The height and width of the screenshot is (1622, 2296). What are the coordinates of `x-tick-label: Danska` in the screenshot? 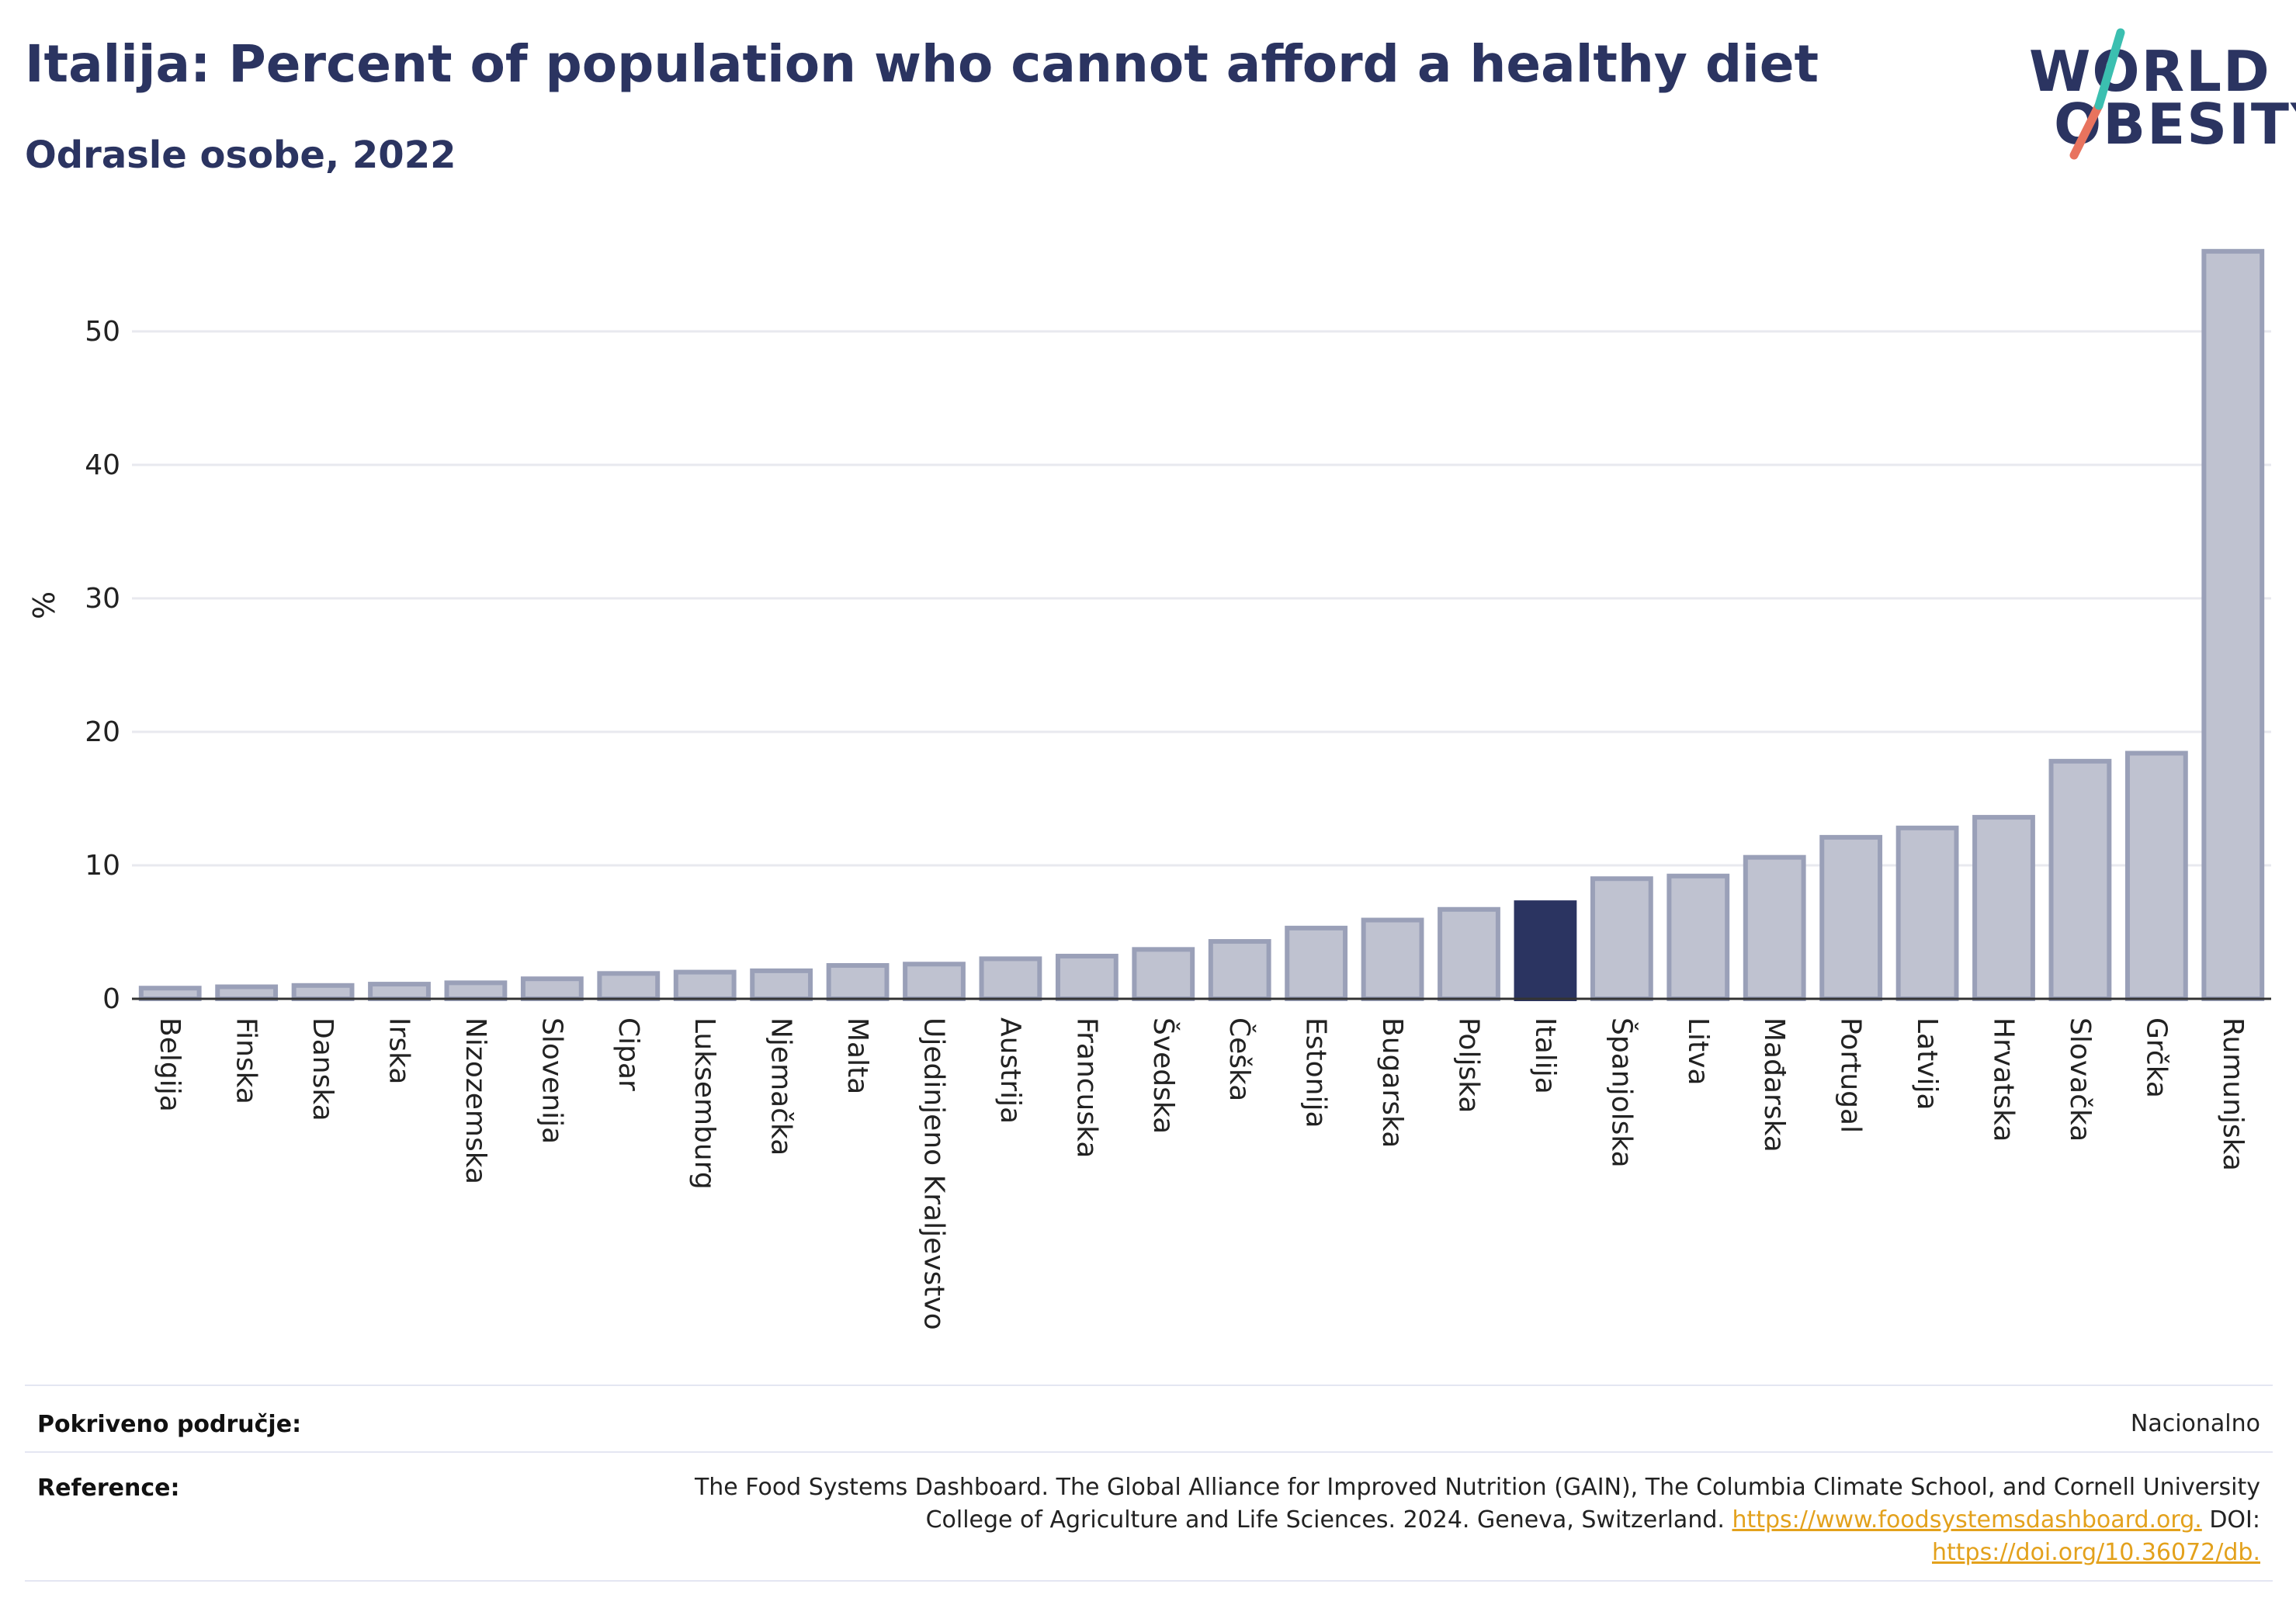 It's located at (322, 1069).